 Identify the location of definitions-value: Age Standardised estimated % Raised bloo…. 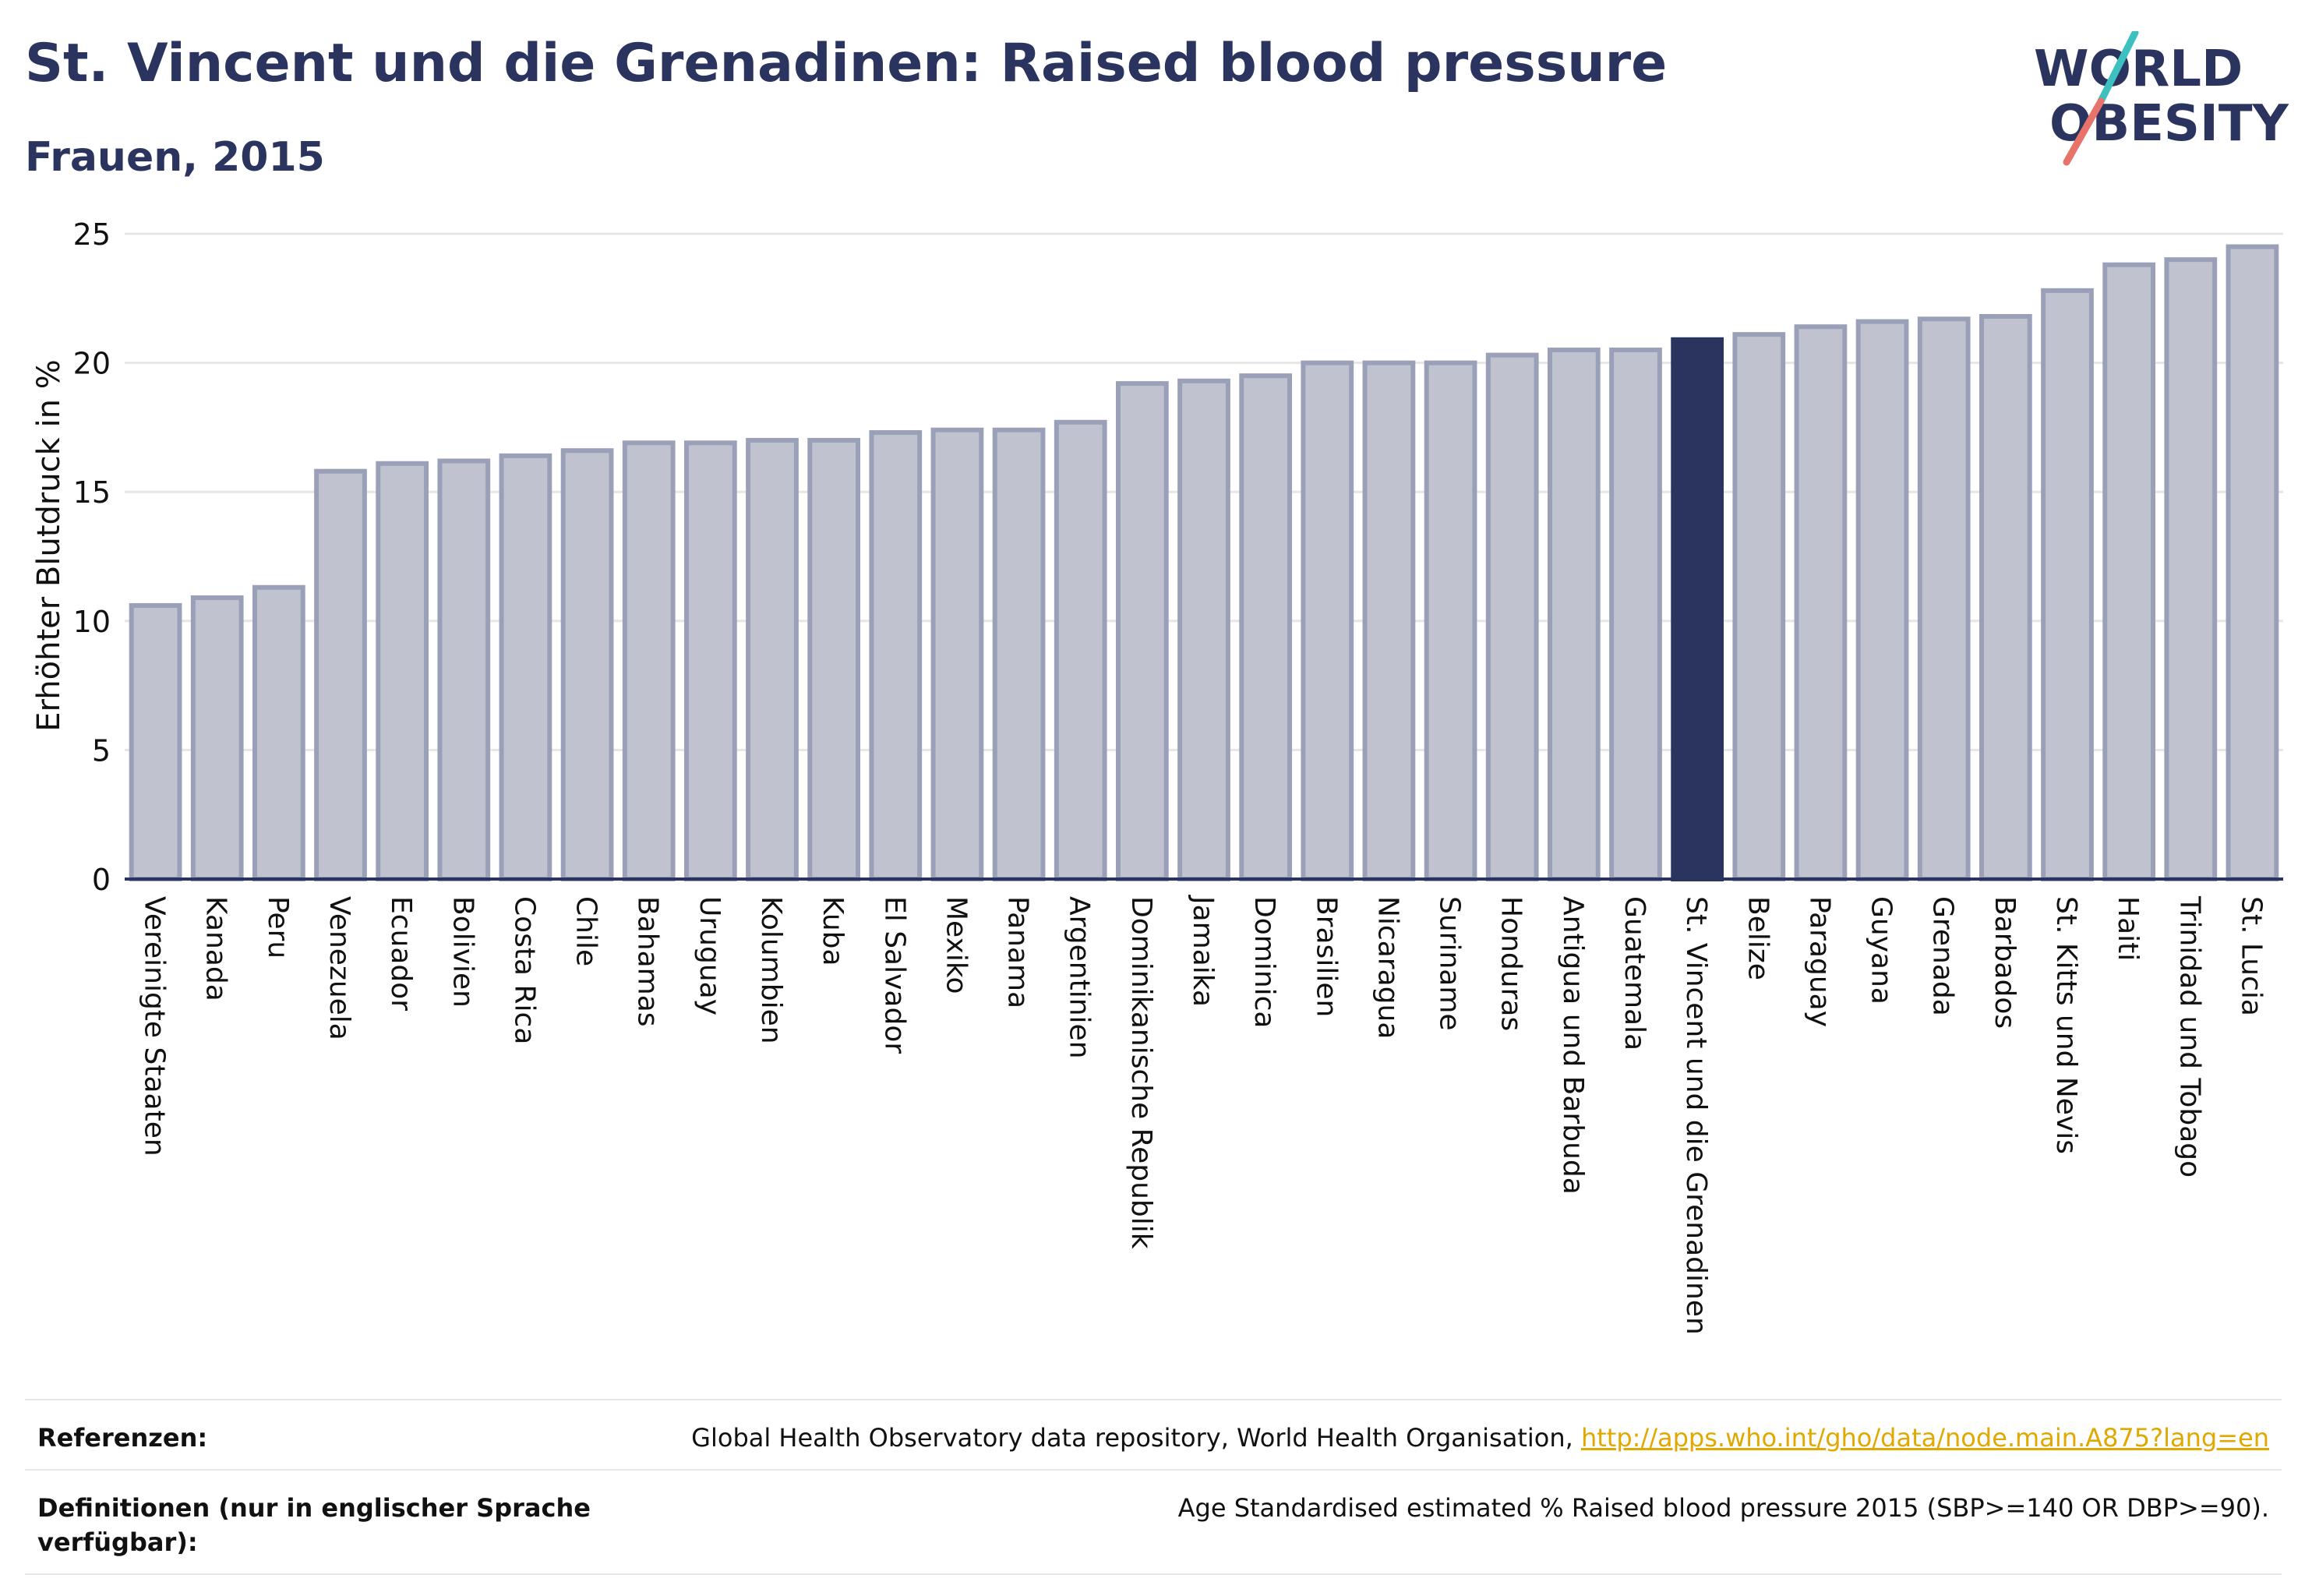
(1723, 1508).